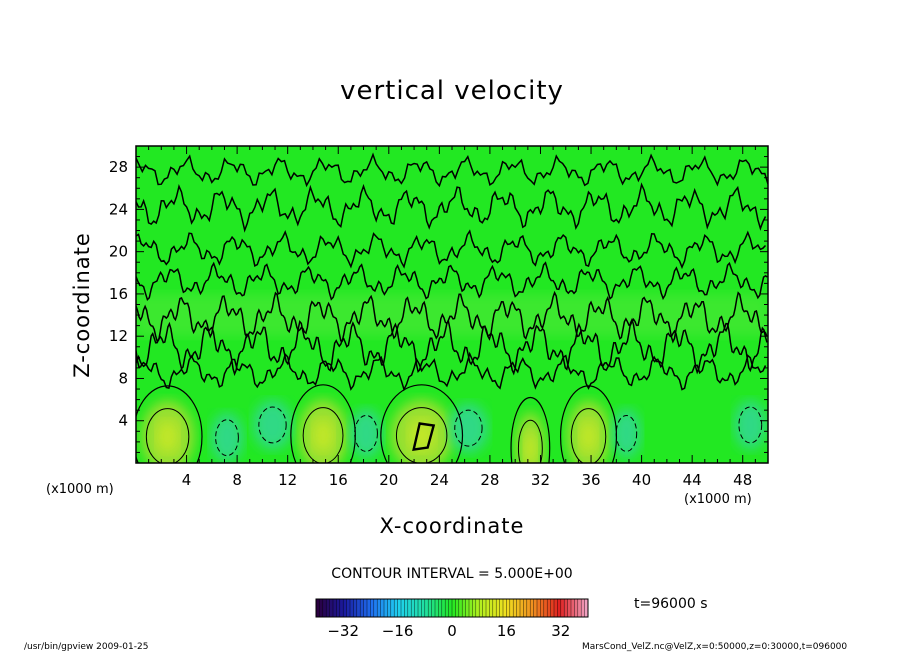 The width and height of the screenshot is (904, 654). I want to click on x-tick-label: 12, so click(287, 480).